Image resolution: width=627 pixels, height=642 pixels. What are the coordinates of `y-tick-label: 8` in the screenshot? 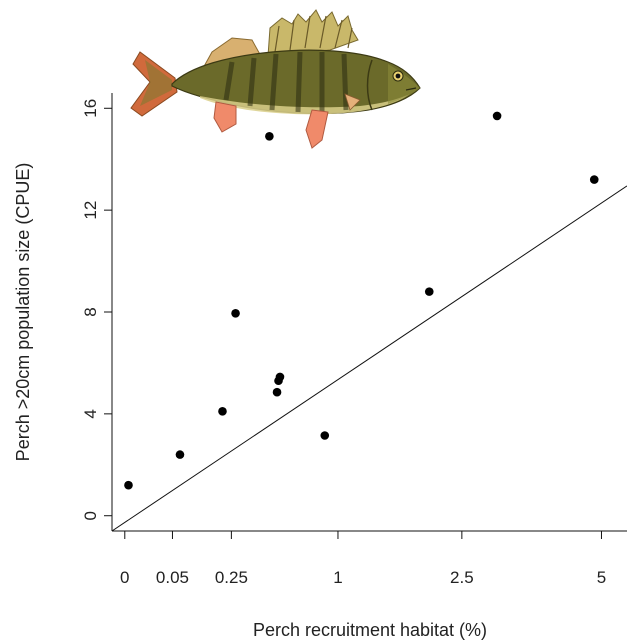 It's located at (90, 311).